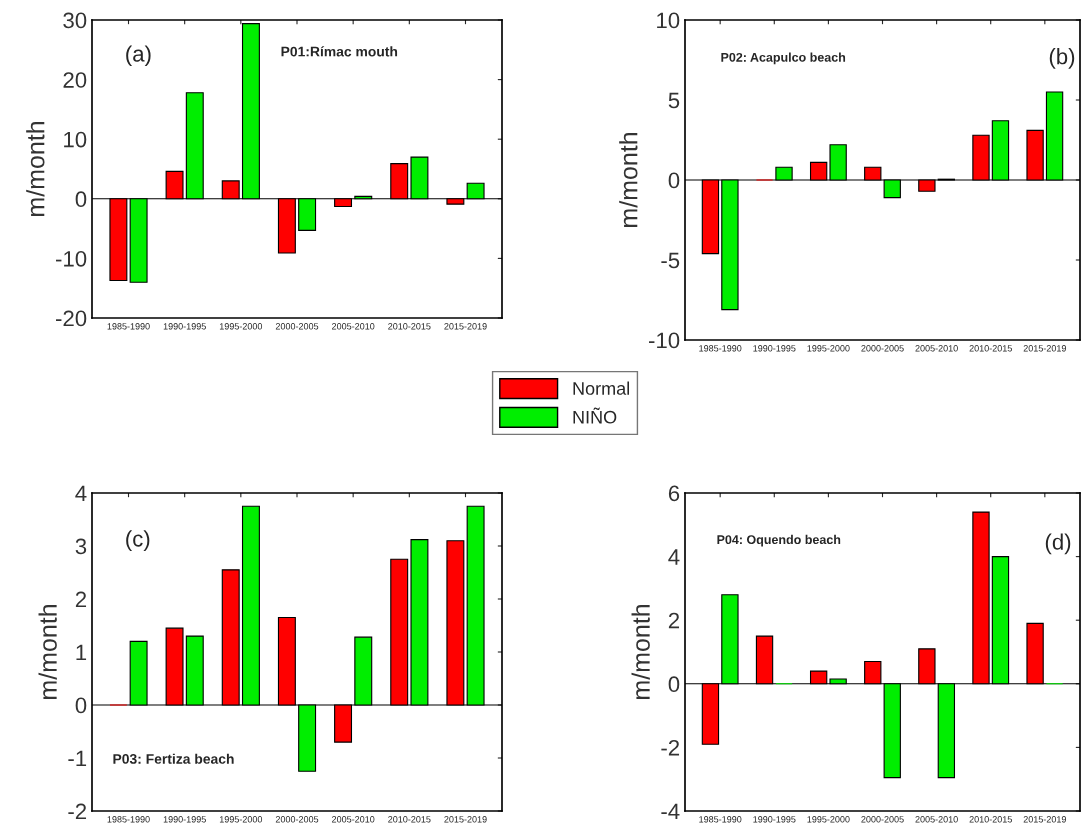  What do you see at coordinates (670, 811) in the screenshot?
I see `y-tick-label: -4` at bounding box center [670, 811].